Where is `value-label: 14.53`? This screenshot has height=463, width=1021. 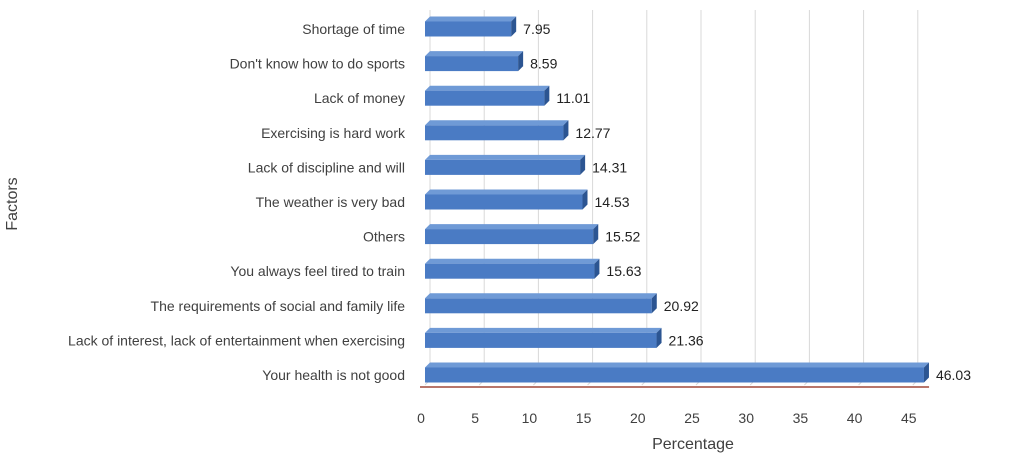 value-label: 14.53 is located at coordinates (612, 202).